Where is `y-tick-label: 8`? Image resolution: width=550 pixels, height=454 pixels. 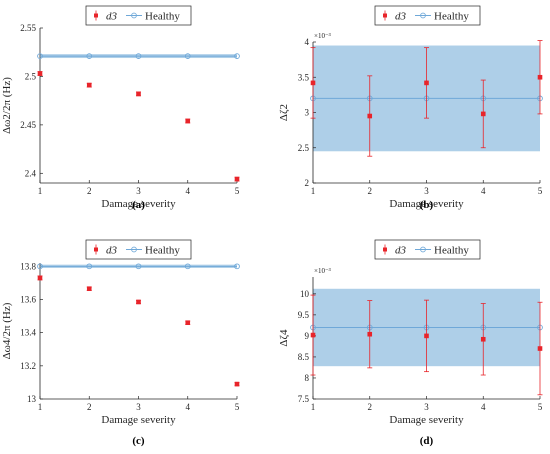
y-tick-label: 8 is located at coordinates (307, 378).